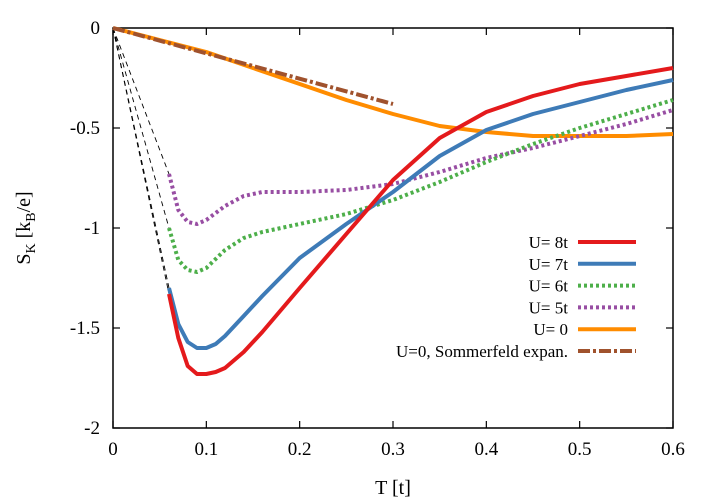  I want to click on x-tick-label: 0.1, so click(206, 449).